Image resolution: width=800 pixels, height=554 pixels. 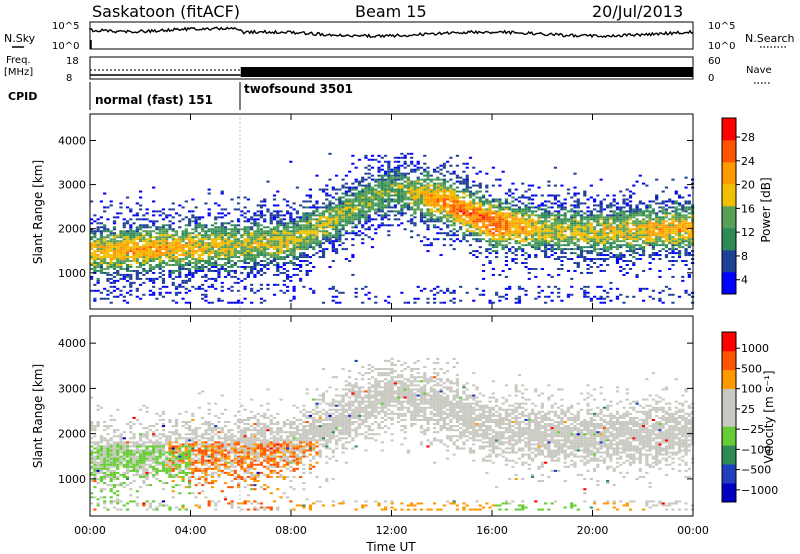 I want to click on nsky-trace, so click(x=391, y=32).